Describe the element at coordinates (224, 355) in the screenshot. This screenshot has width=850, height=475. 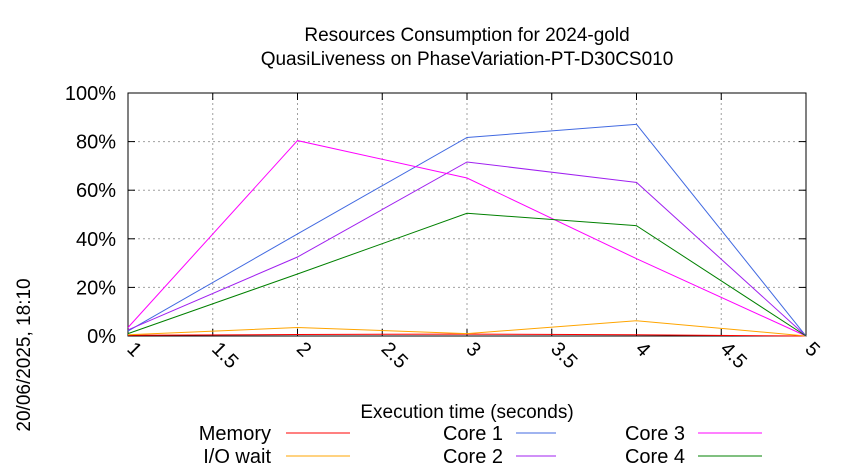
I see `x-tick-label: 1.5` at that location.